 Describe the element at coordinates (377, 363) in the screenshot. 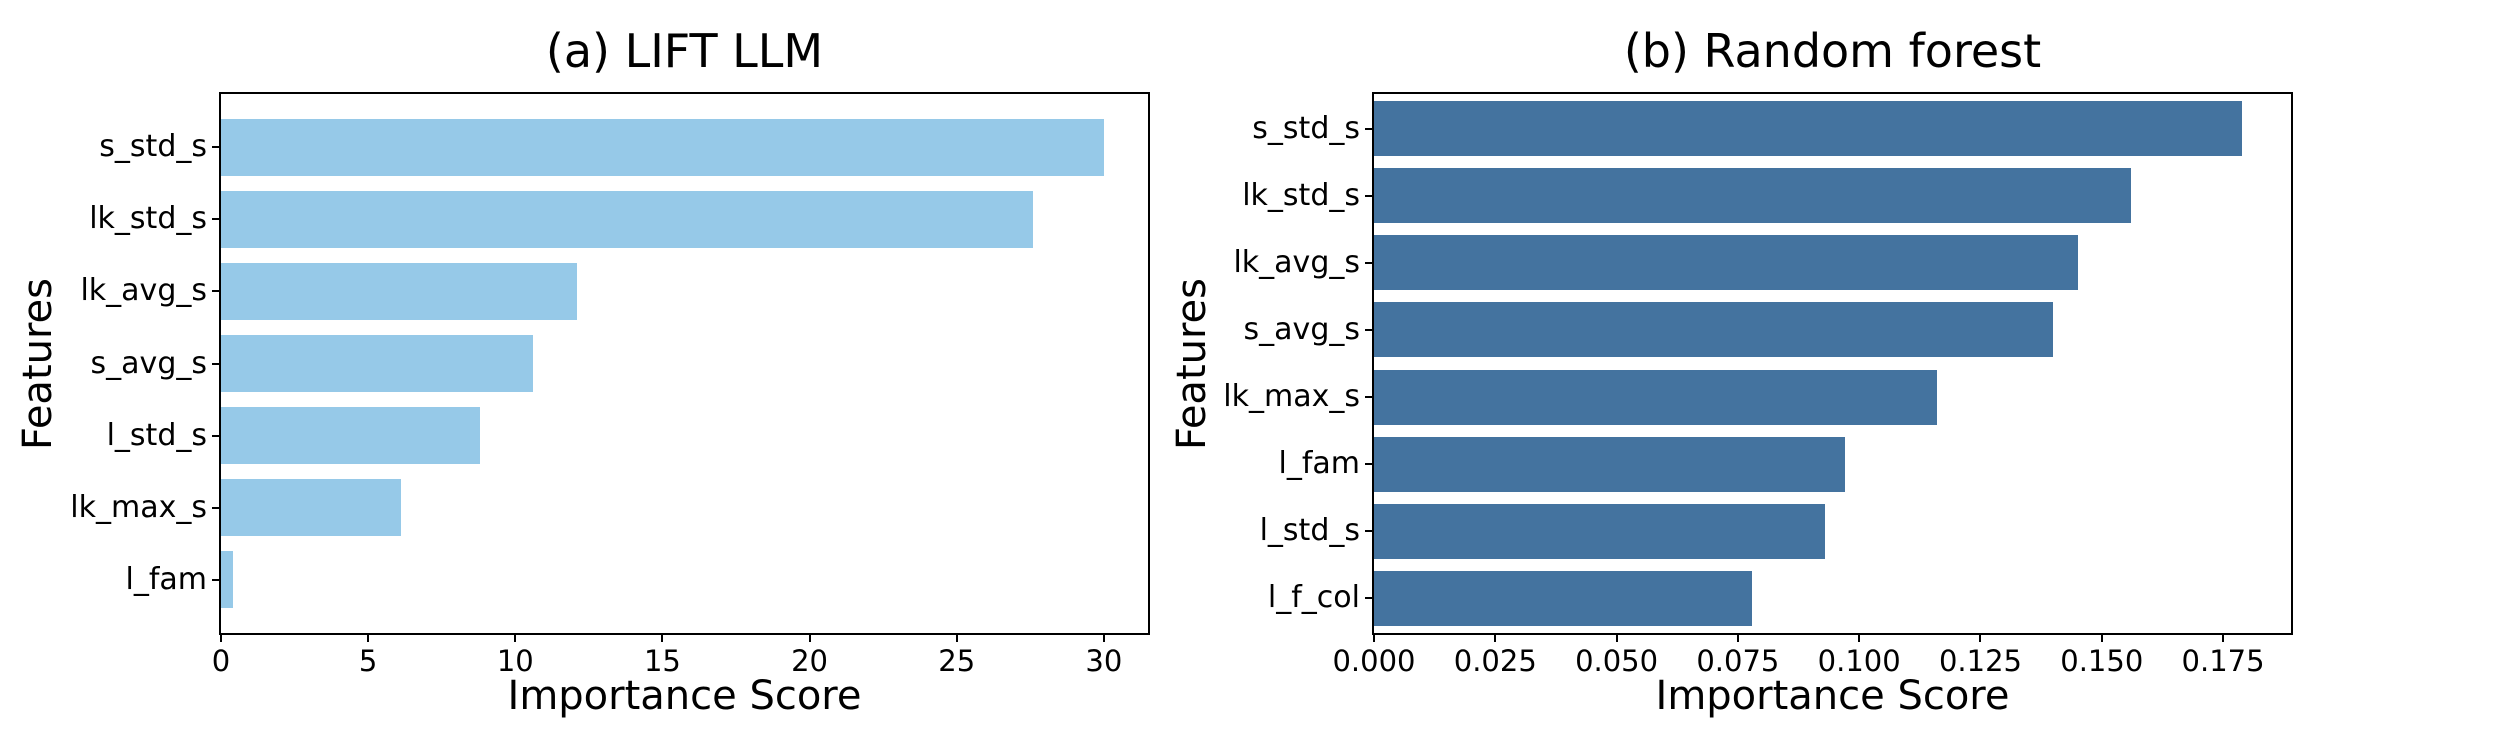

I see `chart-a-bar-s_avg_s` at that location.